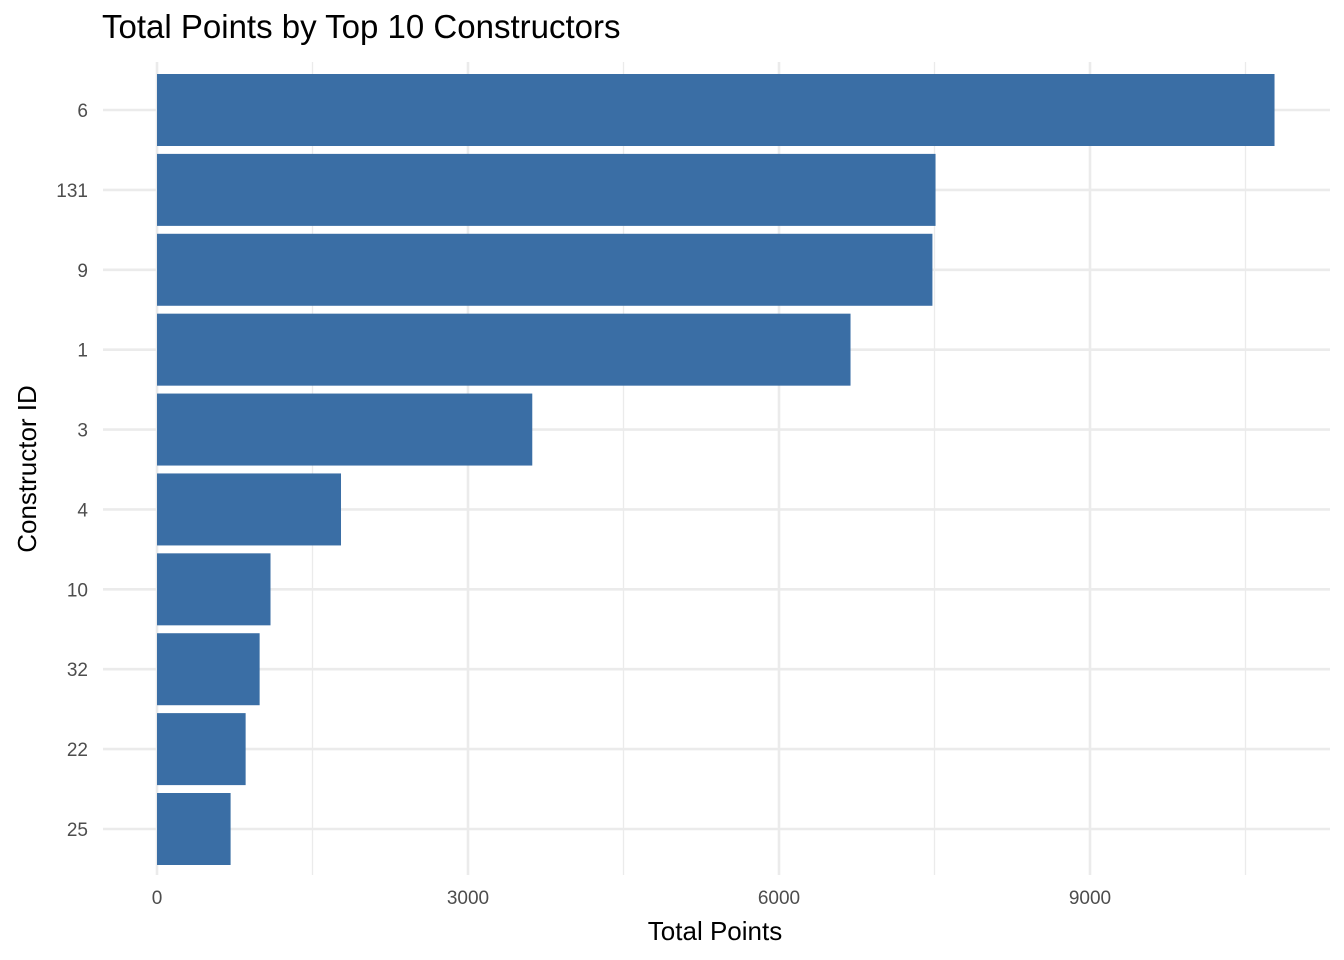  Describe the element at coordinates (82, 351) in the screenshot. I see `y-tick-label: 1` at that location.